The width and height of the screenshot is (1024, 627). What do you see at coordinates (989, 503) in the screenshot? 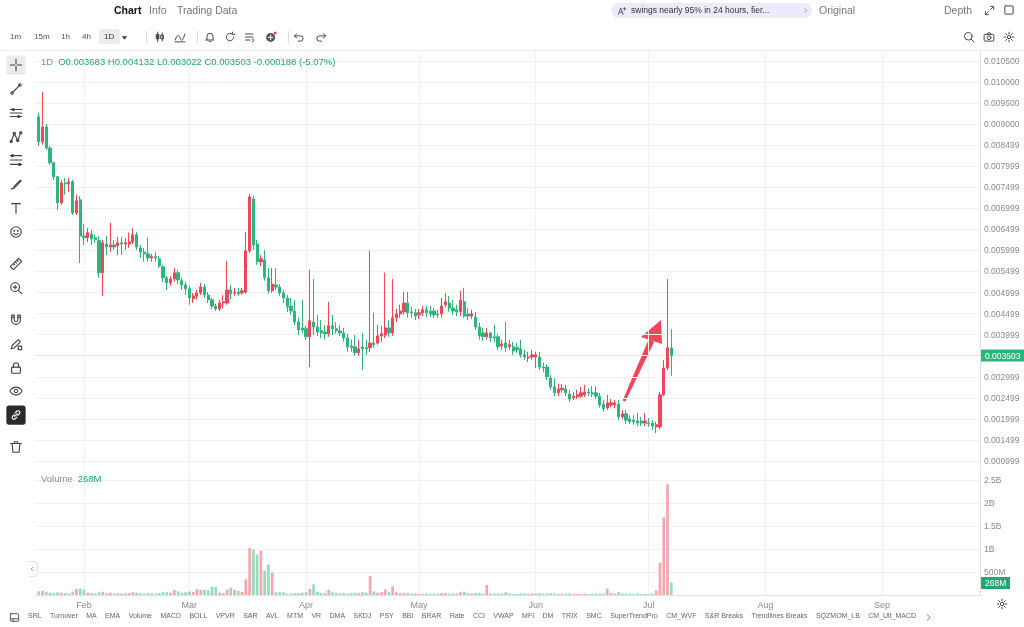
I see `y-tick-label: 2B` at bounding box center [989, 503].